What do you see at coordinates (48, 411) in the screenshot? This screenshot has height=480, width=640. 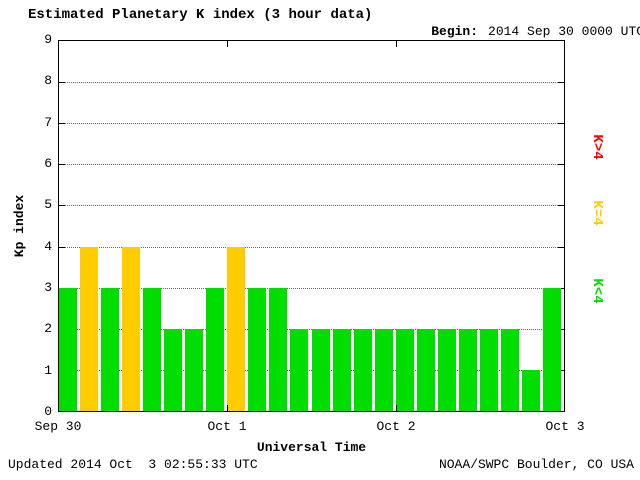 I see `y-tick-label-0: 0` at bounding box center [48, 411].